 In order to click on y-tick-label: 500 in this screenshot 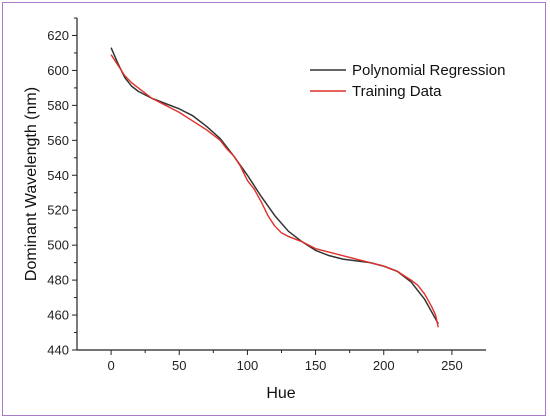, I will do `click(58, 245)`.